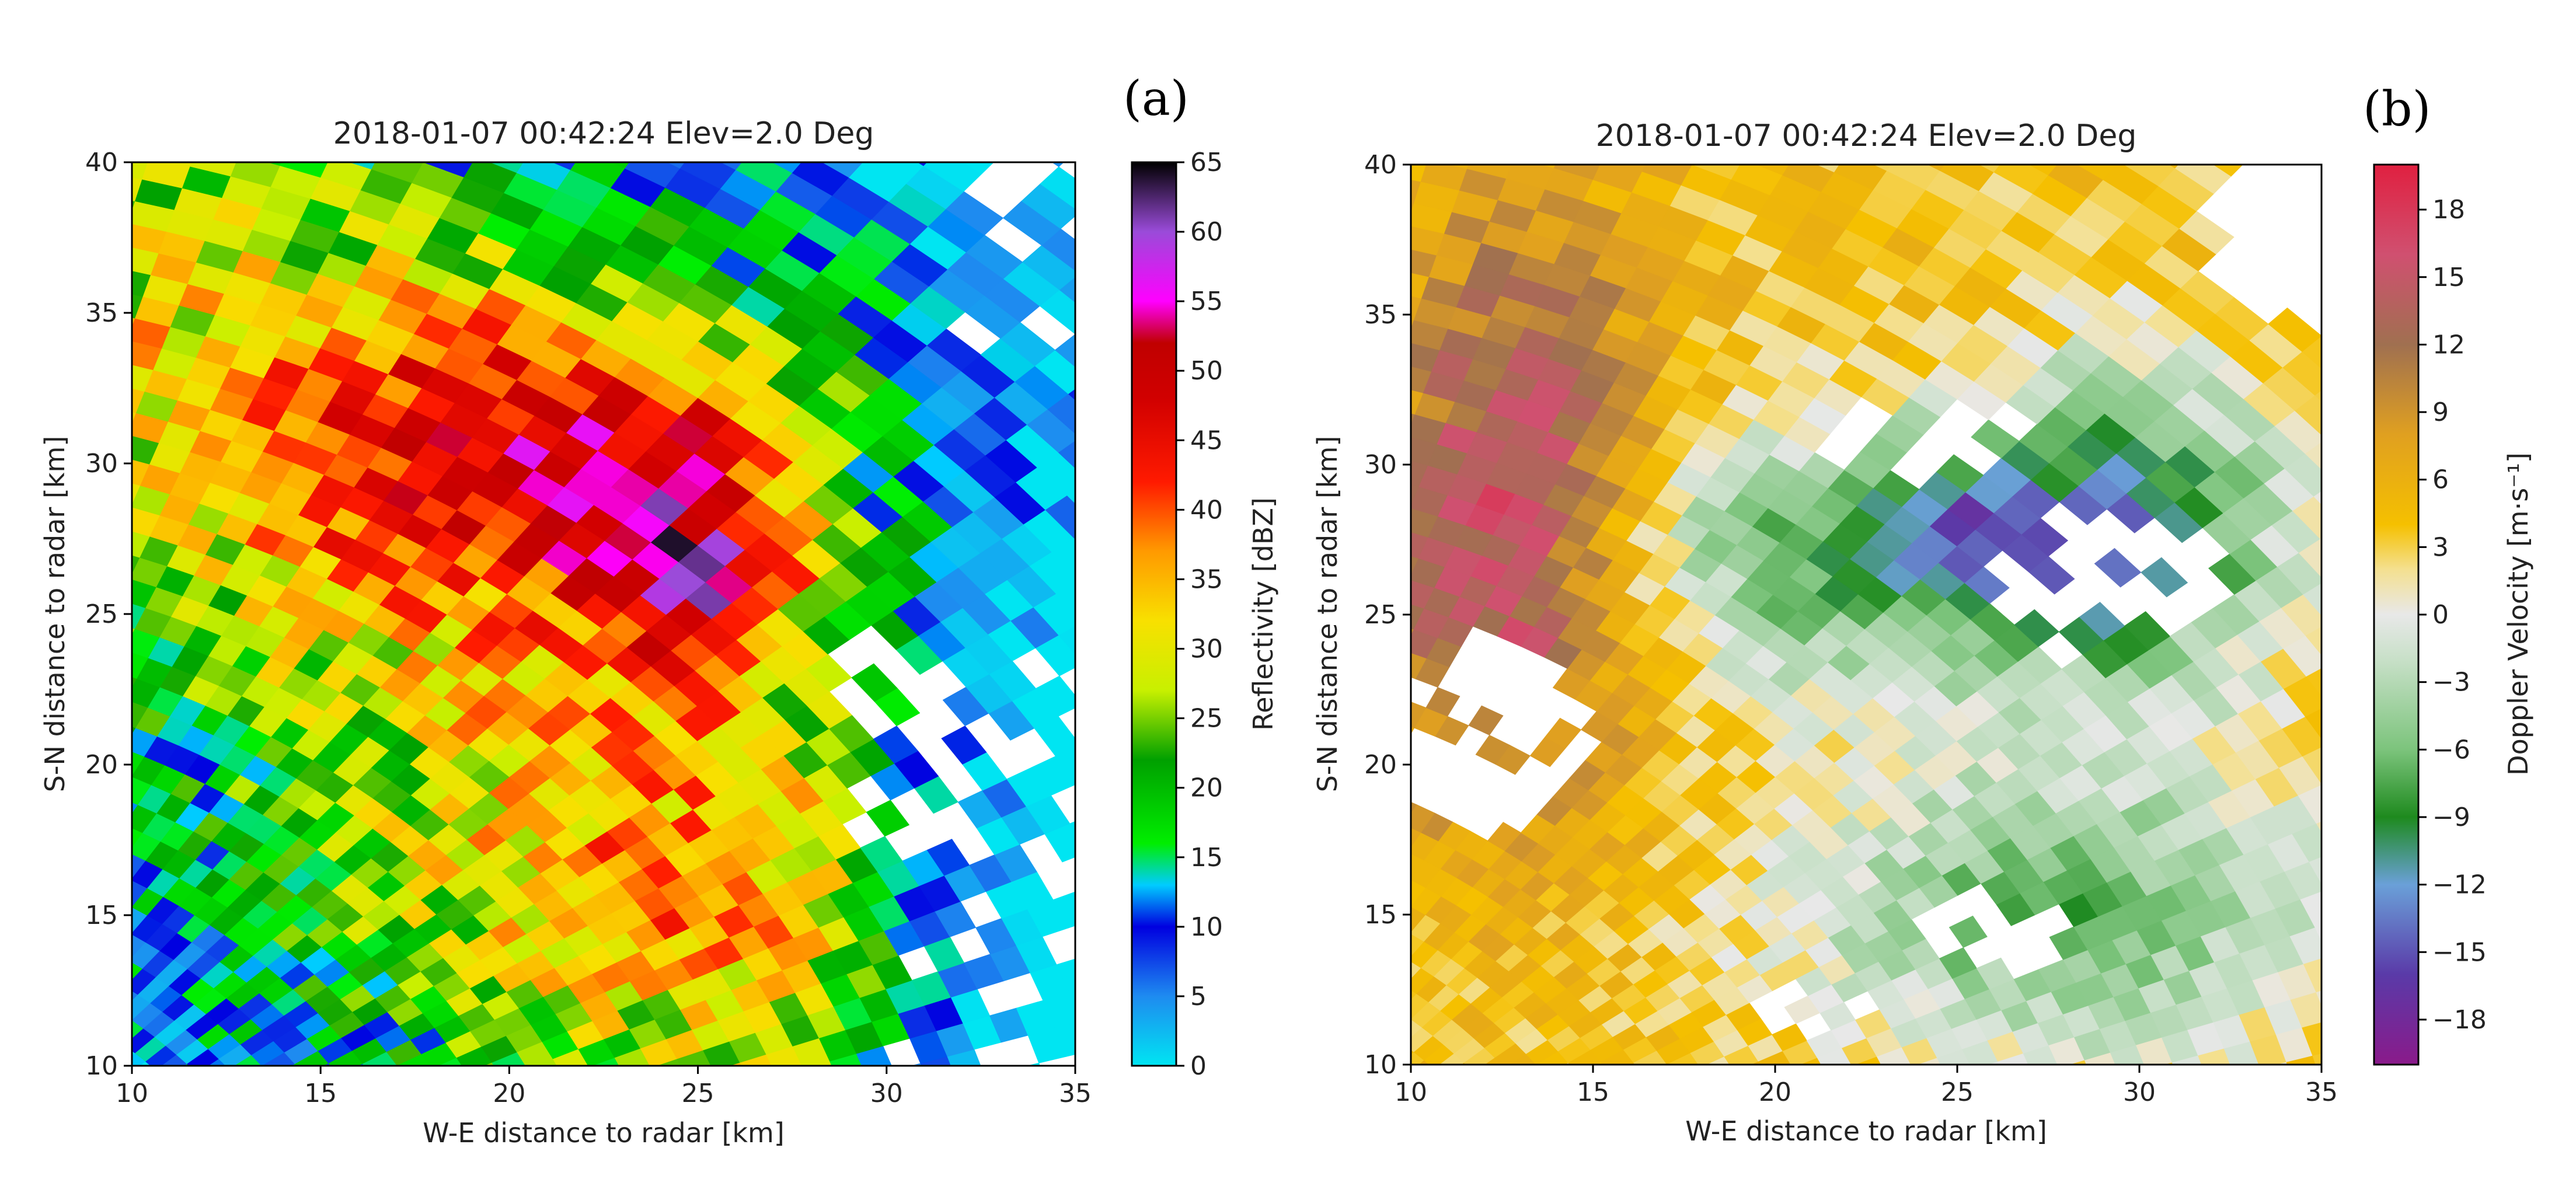  What do you see at coordinates (321, 1093) in the screenshot?
I see `x-tick-label: 15` at bounding box center [321, 1093].